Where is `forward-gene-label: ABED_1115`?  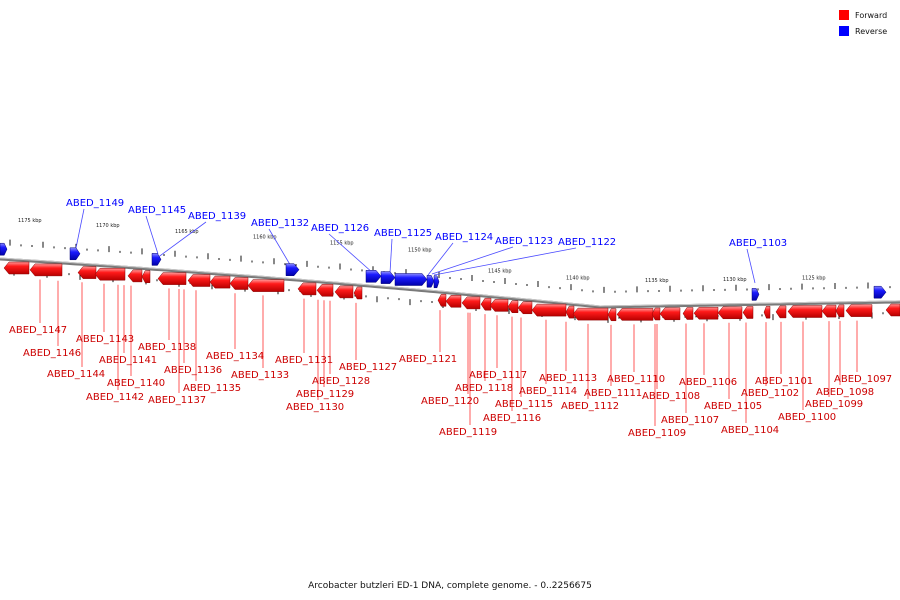
forward-gene-label: ABED_1115 is located at coordinates (524, 404).